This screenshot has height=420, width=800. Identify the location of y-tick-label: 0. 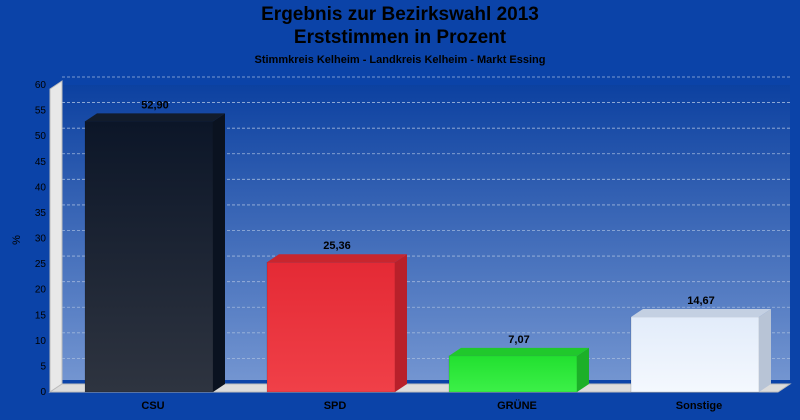
(43, 392).